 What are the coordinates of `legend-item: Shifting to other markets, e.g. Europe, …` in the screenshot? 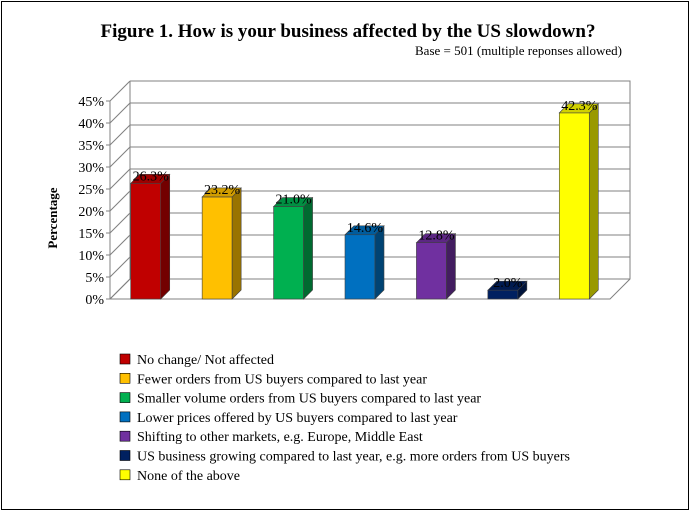 It's located at (271, 437).